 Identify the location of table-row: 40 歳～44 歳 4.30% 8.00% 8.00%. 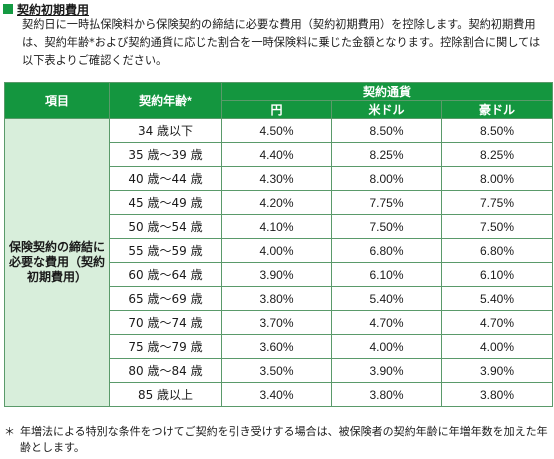
(279, 178).